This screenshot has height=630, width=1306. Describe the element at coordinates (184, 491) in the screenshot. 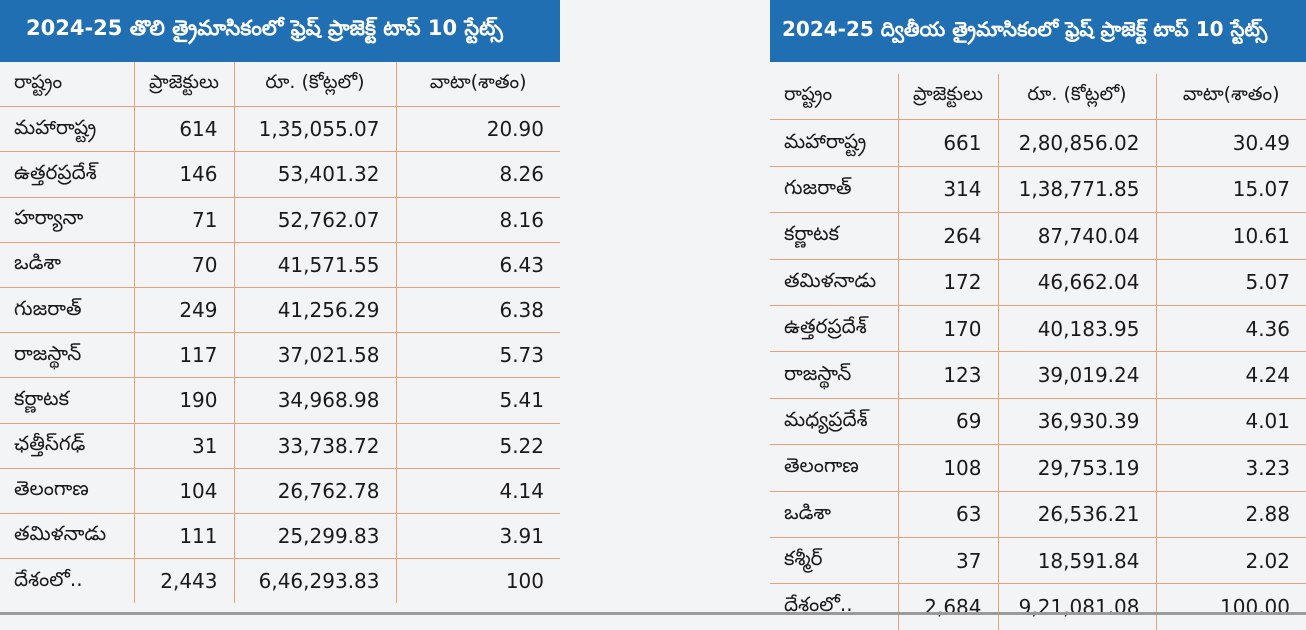

I see `value-cell: 104` at that location.